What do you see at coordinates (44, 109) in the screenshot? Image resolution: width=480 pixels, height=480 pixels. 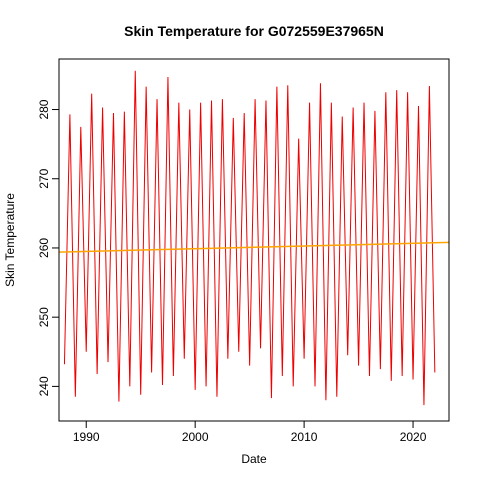 I see `y-tick-label: 280` at bounding box center [44, 109].